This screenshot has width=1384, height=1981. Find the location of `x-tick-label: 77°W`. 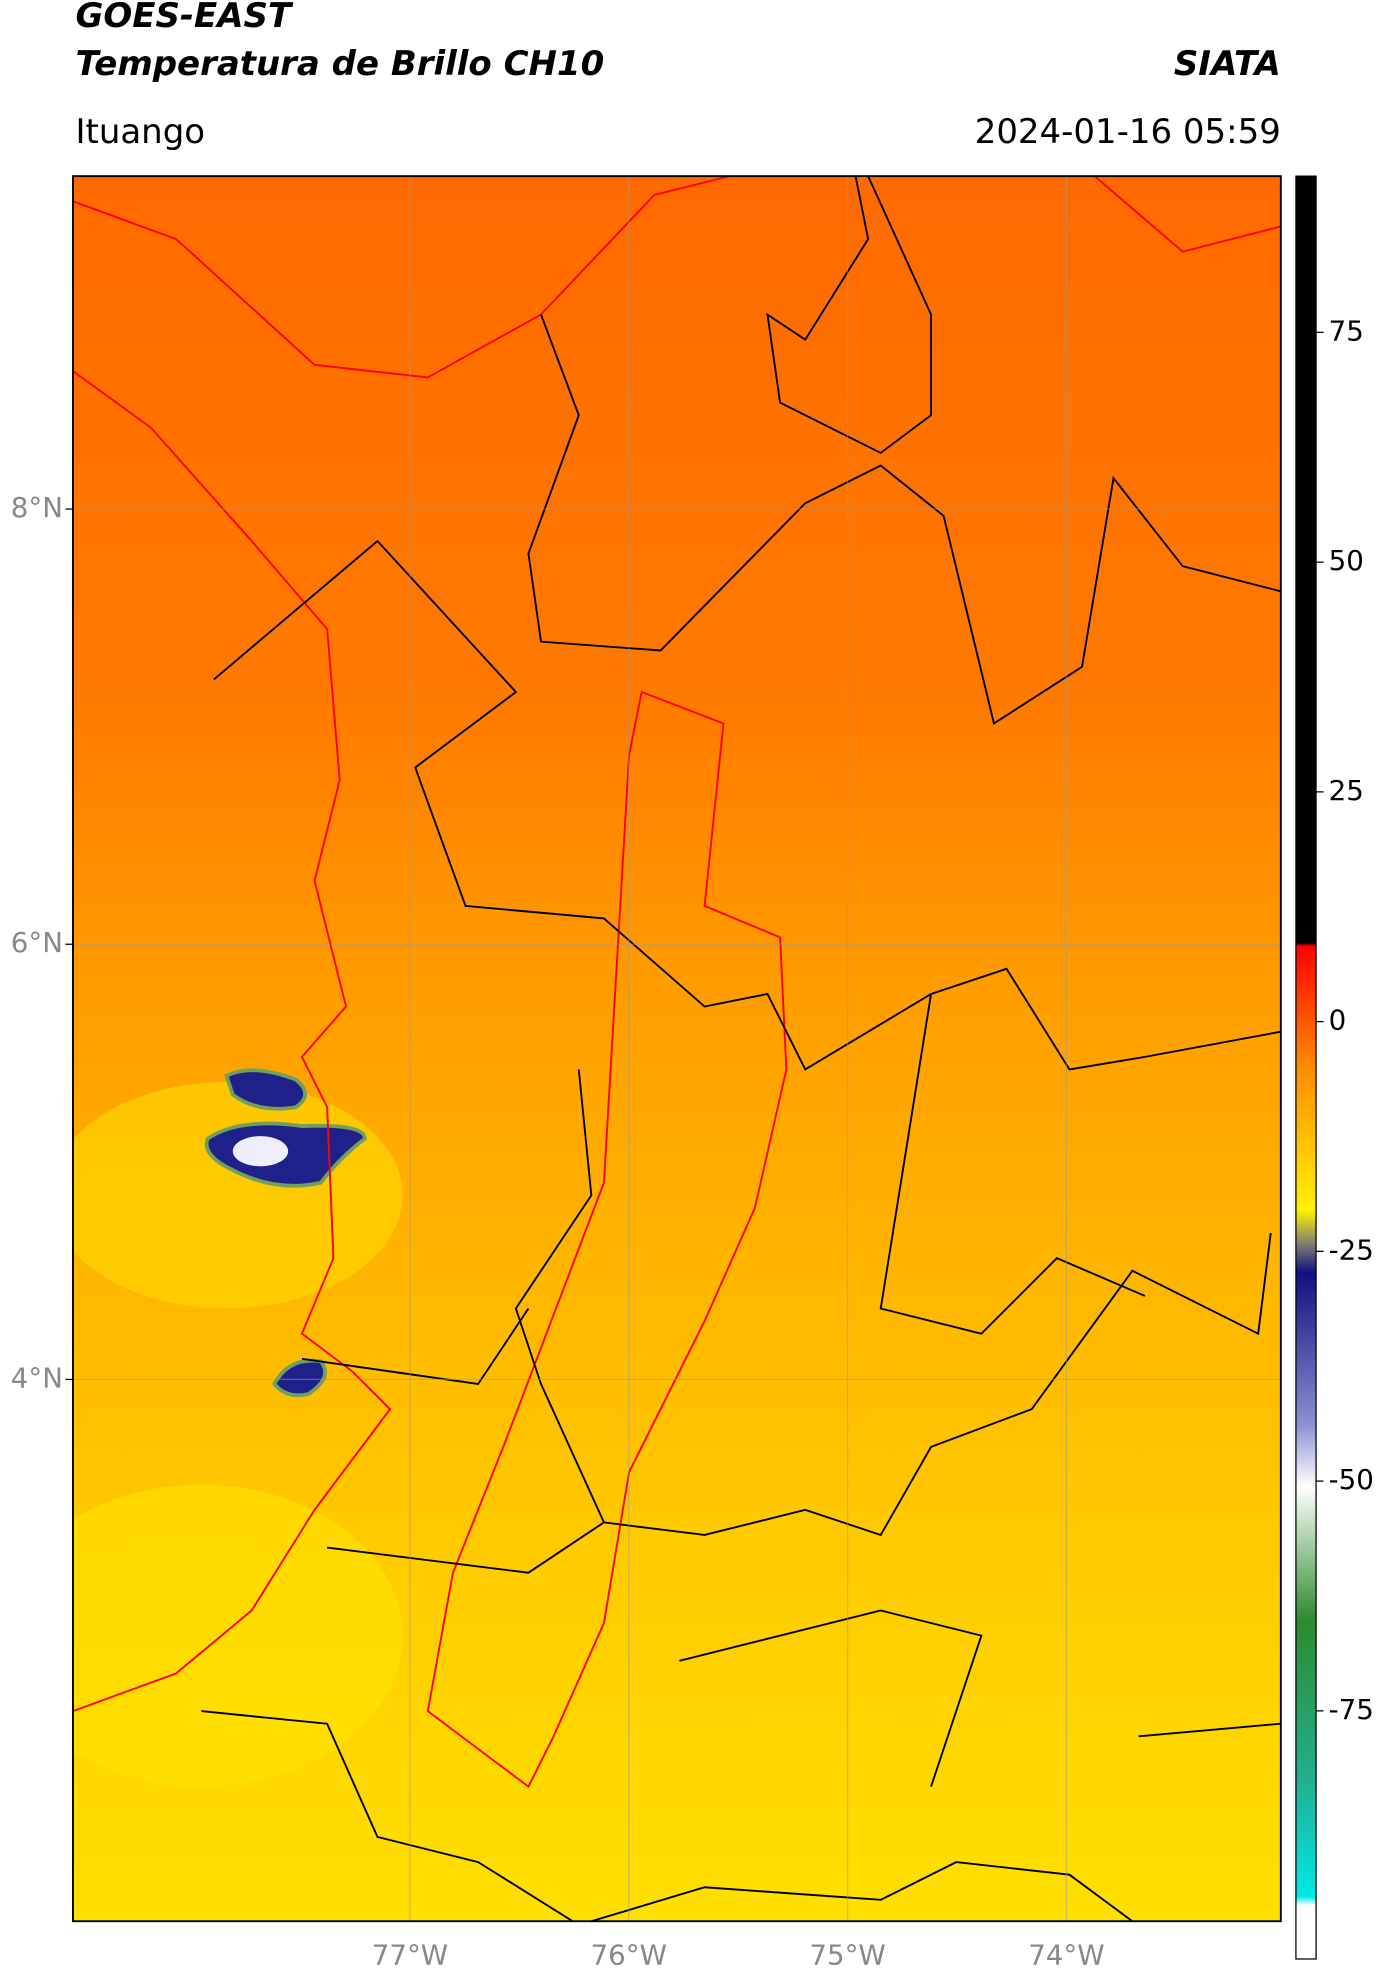

x-tick-label: 77°W is located at coordinates (410, 1954).